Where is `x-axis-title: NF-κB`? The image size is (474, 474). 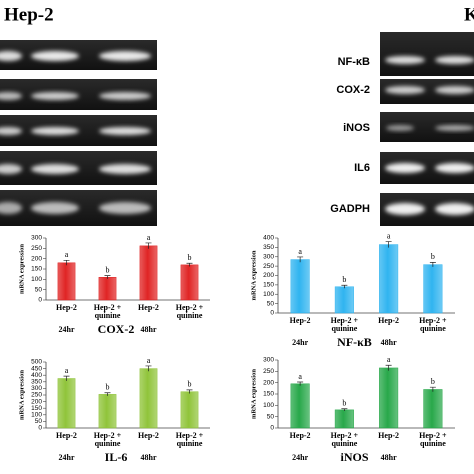
x-axis-title: NF-κB is located at coordinates (354, 342).